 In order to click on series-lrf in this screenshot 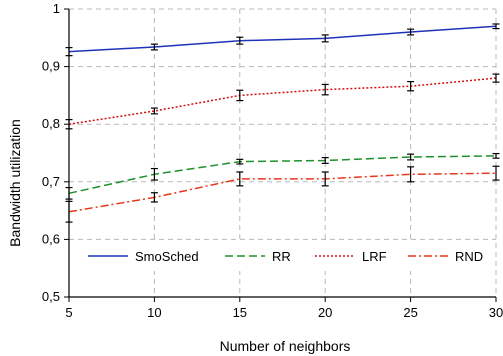, I will do `click(282, 101)`.